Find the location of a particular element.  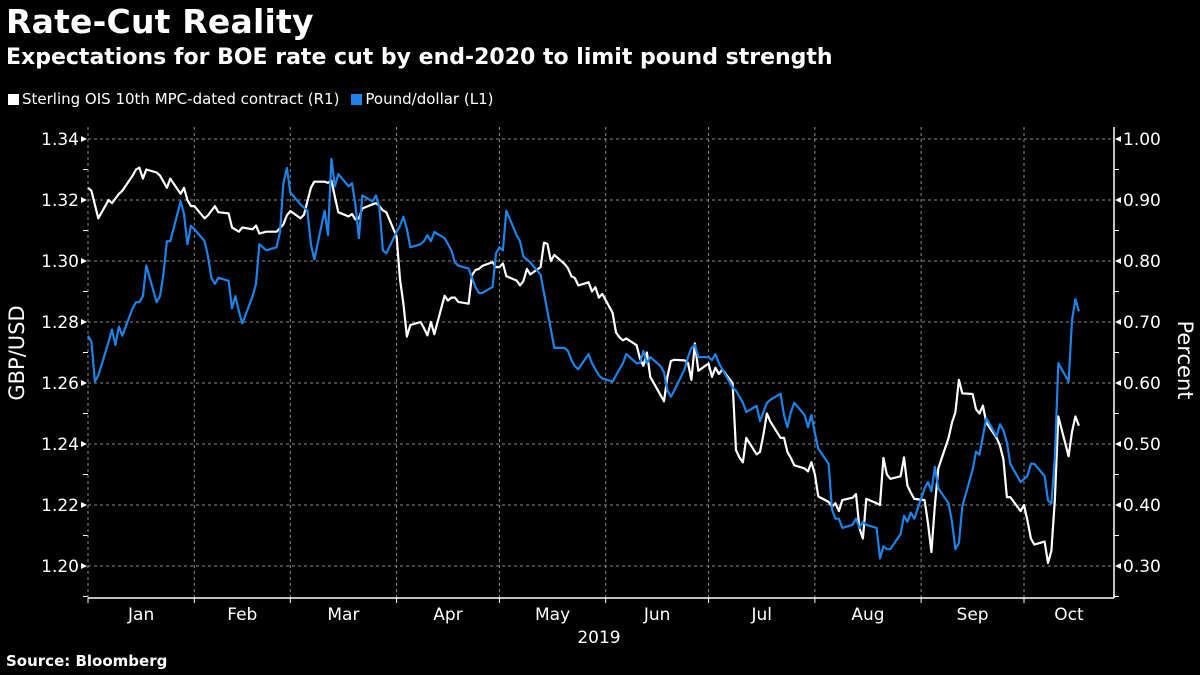

source-note: Source: Bloomberg is located at coordinates (87, 661).